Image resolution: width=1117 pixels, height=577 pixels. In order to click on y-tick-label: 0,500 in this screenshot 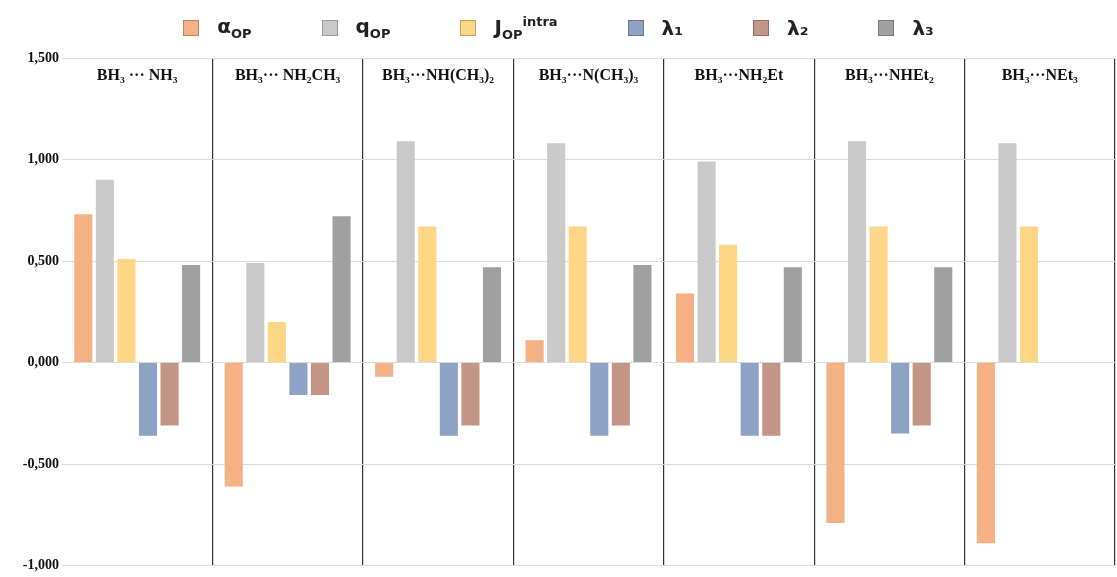, I will do `click(43, 260)`.